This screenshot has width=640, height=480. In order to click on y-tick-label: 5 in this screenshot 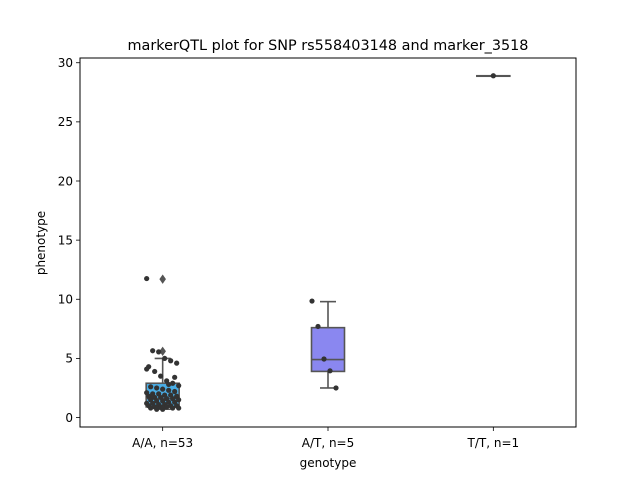, I will do `click(69, 359)`.